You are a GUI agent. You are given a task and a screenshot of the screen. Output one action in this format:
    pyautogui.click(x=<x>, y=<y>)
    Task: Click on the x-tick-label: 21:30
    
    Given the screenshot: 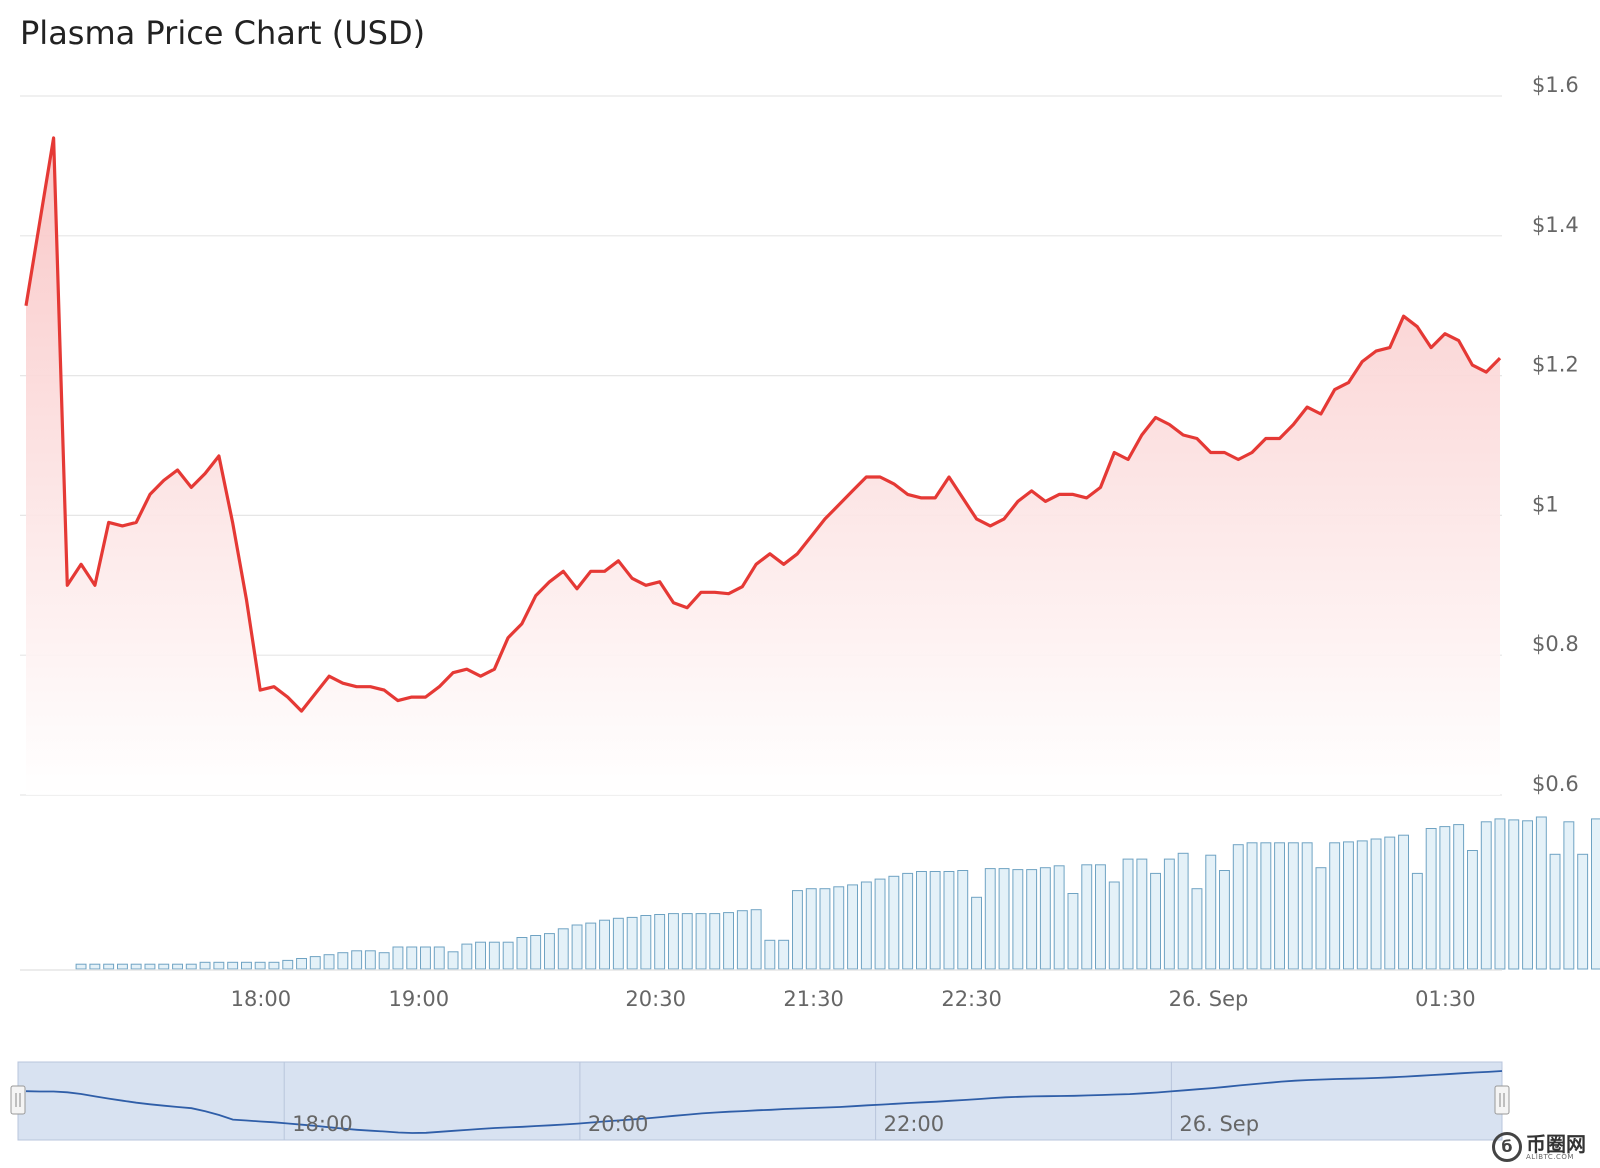 What is the action you would take?
    pyautogui.click(x=813, y=999)
    